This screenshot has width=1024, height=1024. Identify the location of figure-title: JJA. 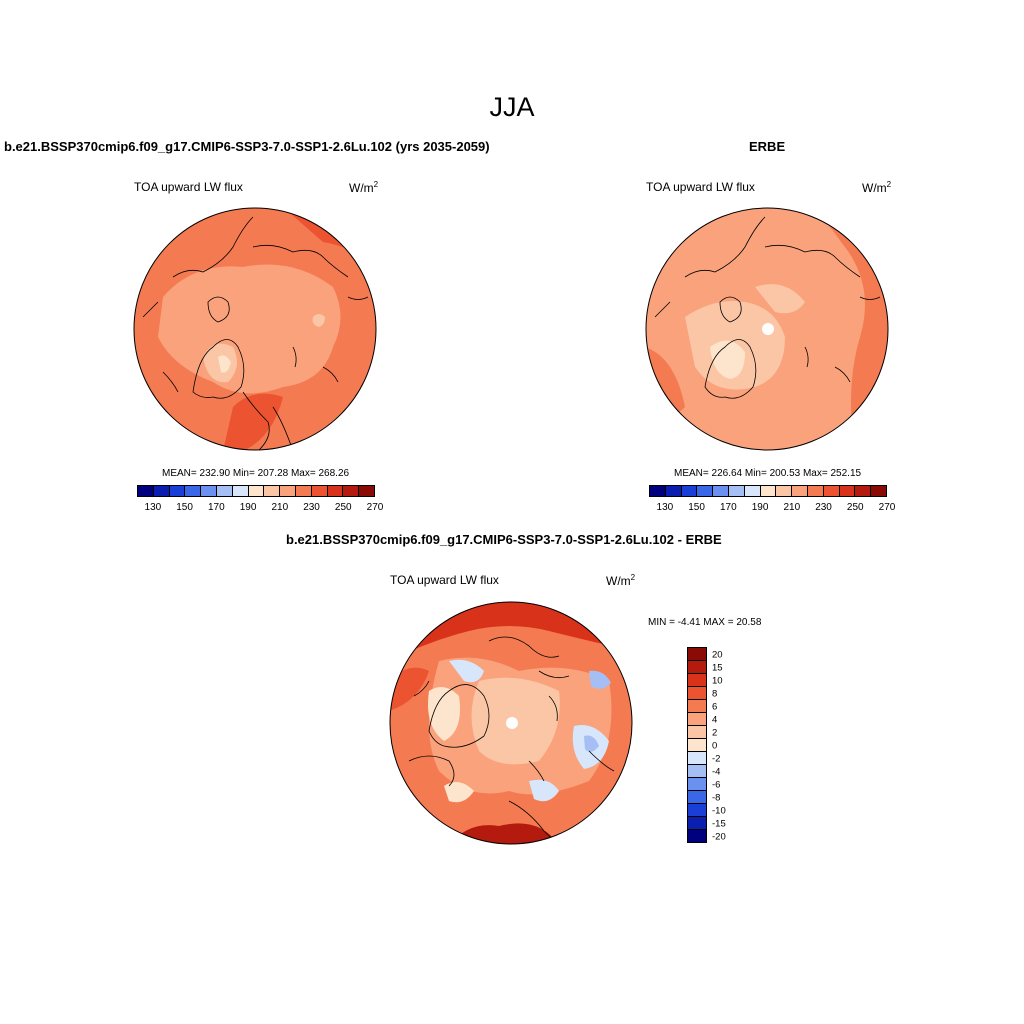
(512, 107).